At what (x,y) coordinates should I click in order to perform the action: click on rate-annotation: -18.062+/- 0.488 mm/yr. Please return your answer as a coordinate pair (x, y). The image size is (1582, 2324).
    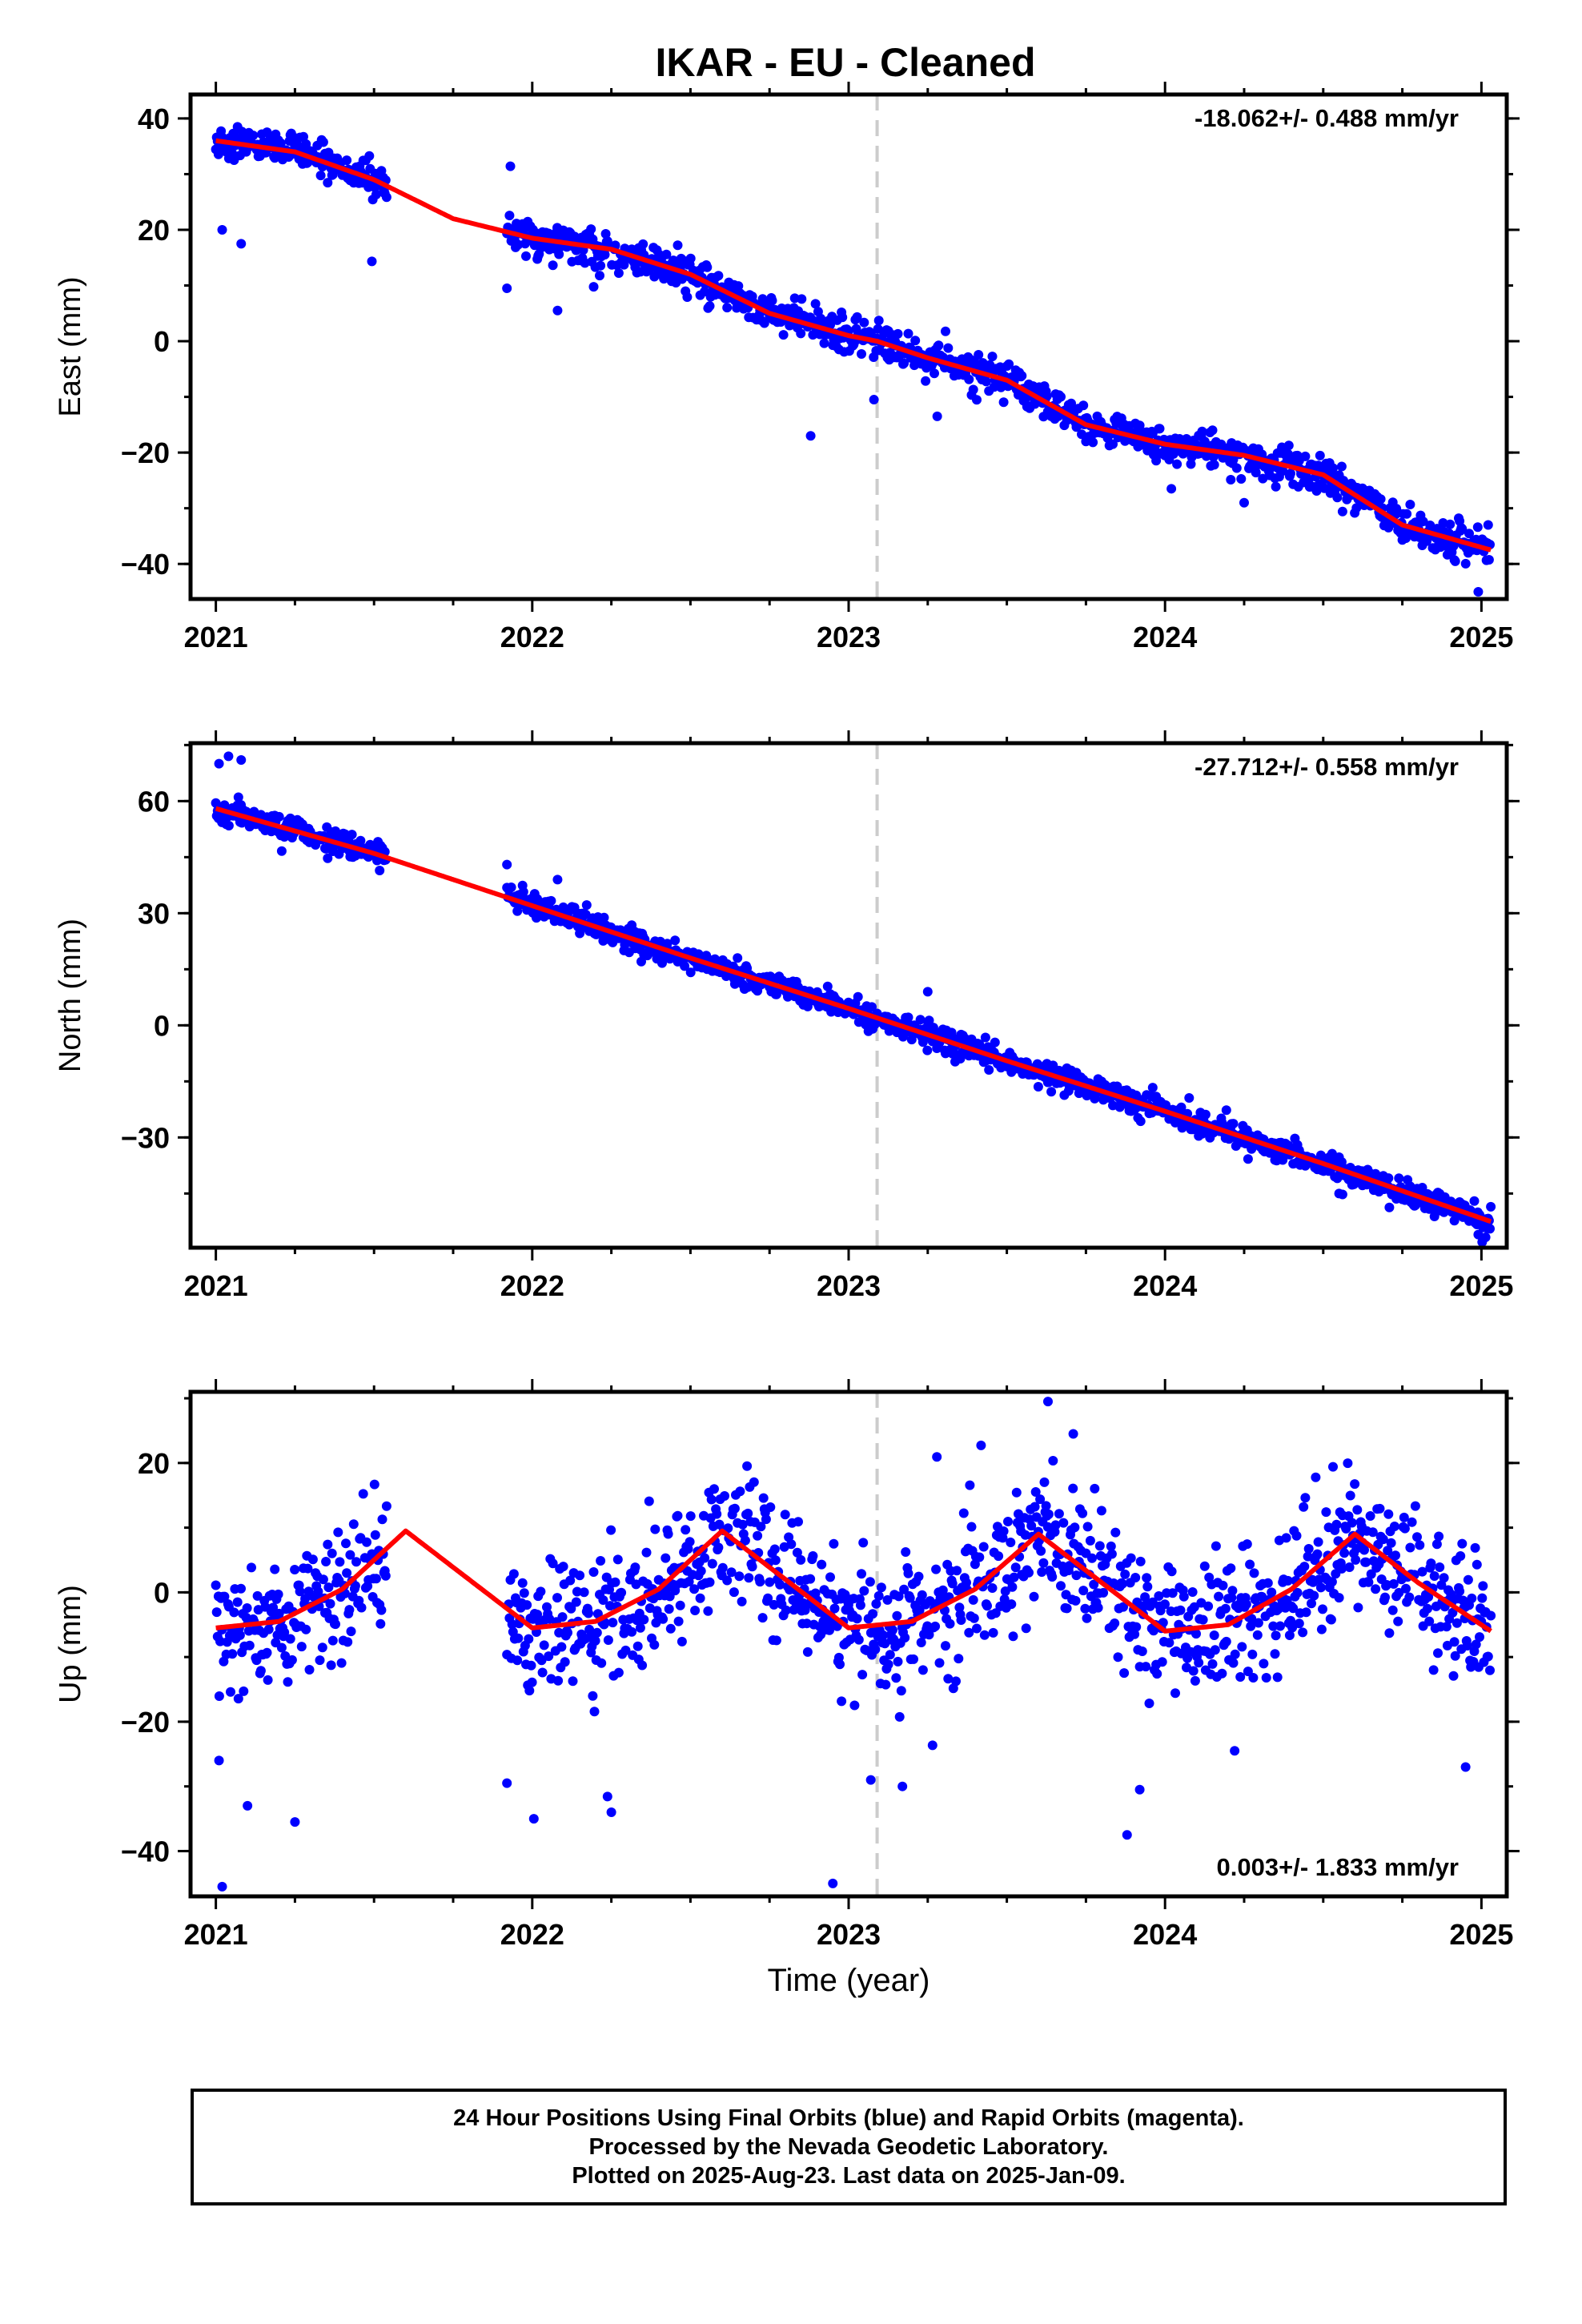
    Looking at the image, I should click on (1327, 118).